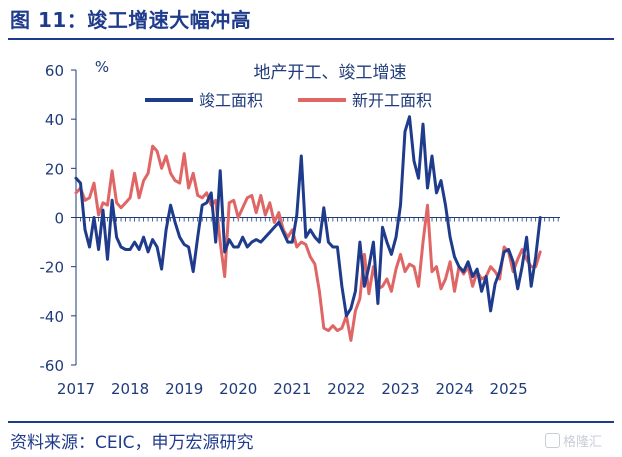  Describe the element at coordinates (59, 219) in the screenshot. I see `y-tick-label: 0` at that location.